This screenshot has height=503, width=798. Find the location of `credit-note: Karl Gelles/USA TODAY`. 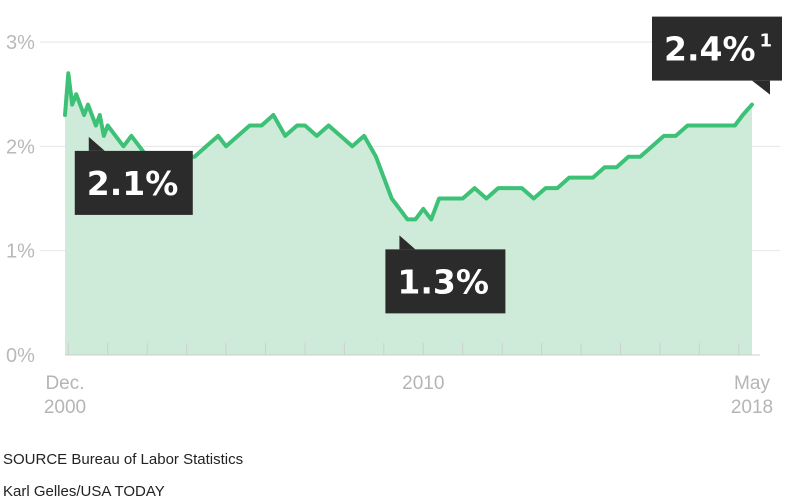

credit-note: Karl Gelles/USA TODAY is located at coordinates (84, 491).